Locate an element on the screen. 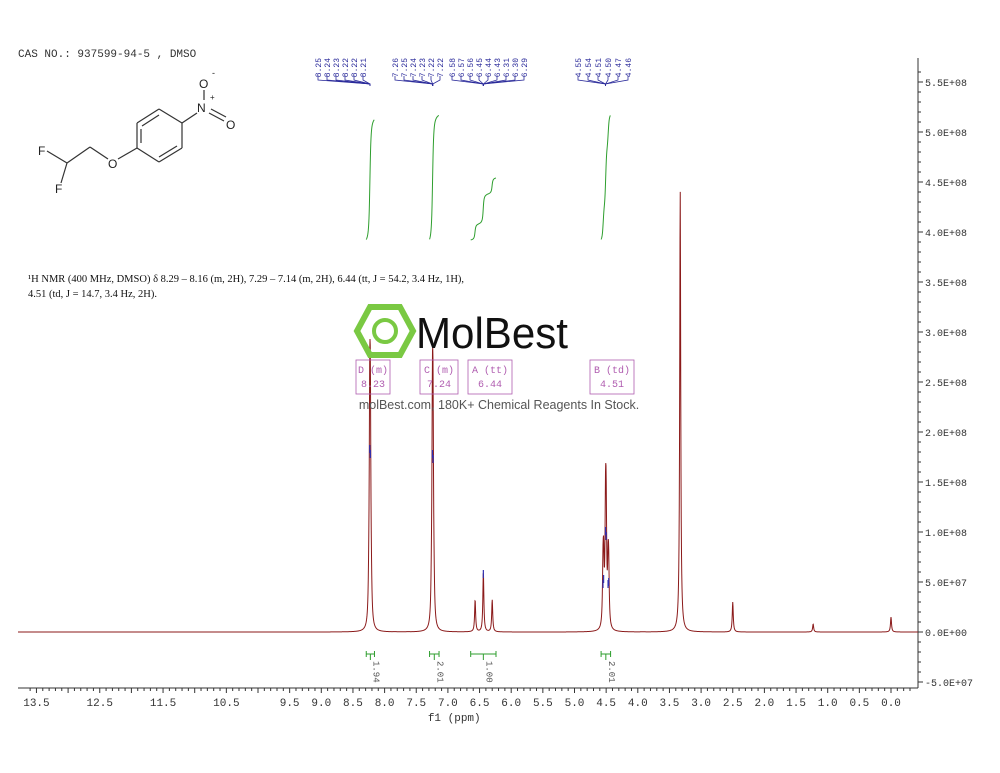  integral-value: 1.94 is located at coordinates (375, 672).